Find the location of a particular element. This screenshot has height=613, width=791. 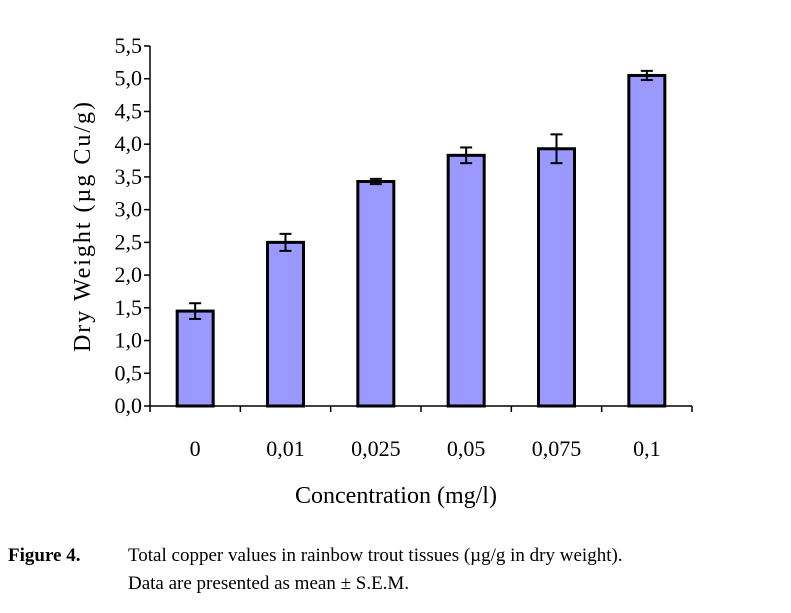

x-axis-title: Concentration (mg/l) is located at coordinates (396, 496).